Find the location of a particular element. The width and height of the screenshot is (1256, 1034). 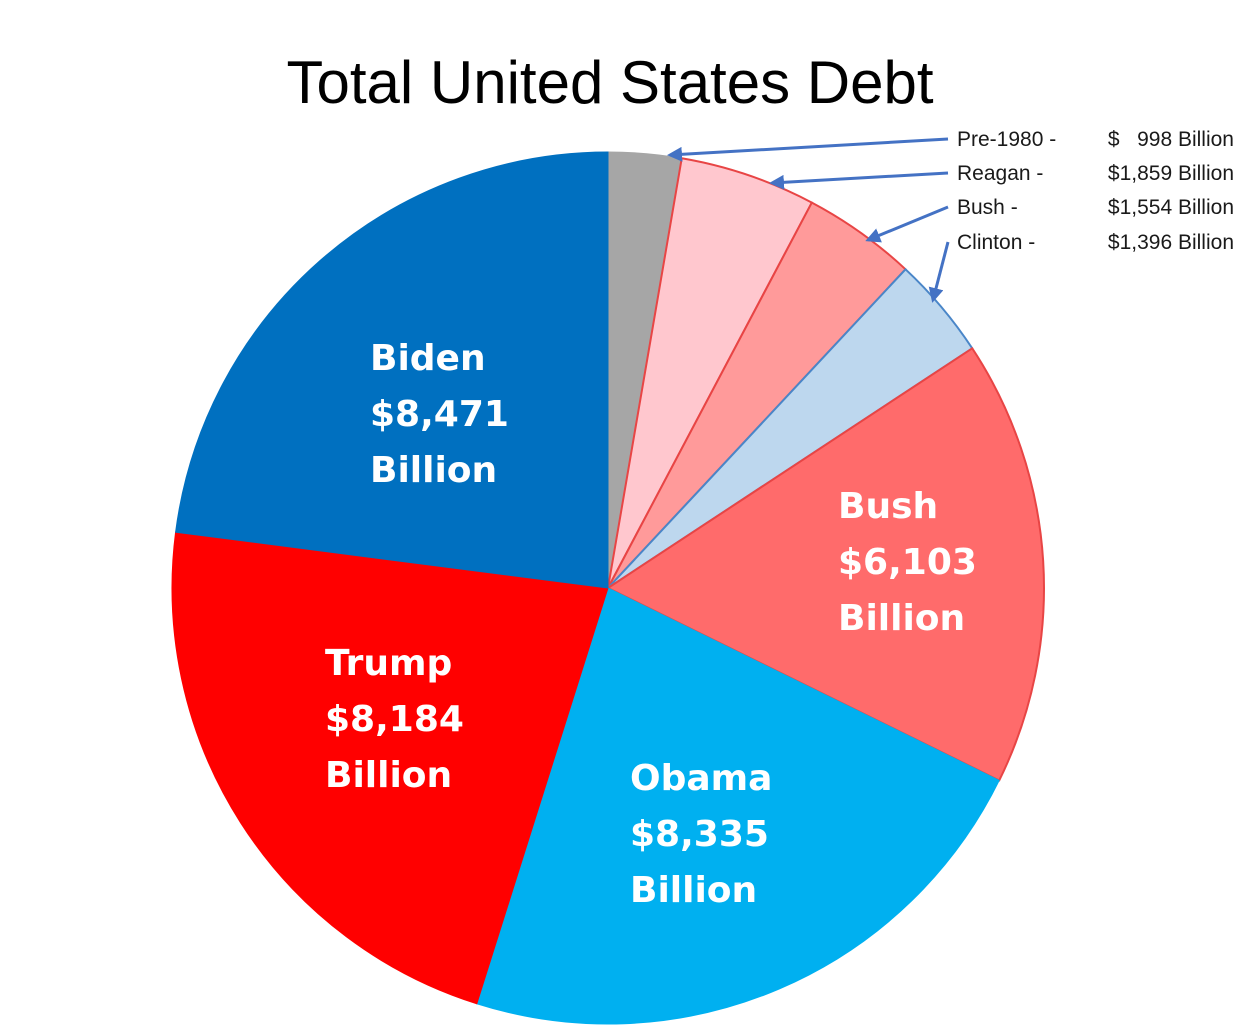

callout-amount-reagan-1: $1,859 Billion is located at coordinates (1171, 173).